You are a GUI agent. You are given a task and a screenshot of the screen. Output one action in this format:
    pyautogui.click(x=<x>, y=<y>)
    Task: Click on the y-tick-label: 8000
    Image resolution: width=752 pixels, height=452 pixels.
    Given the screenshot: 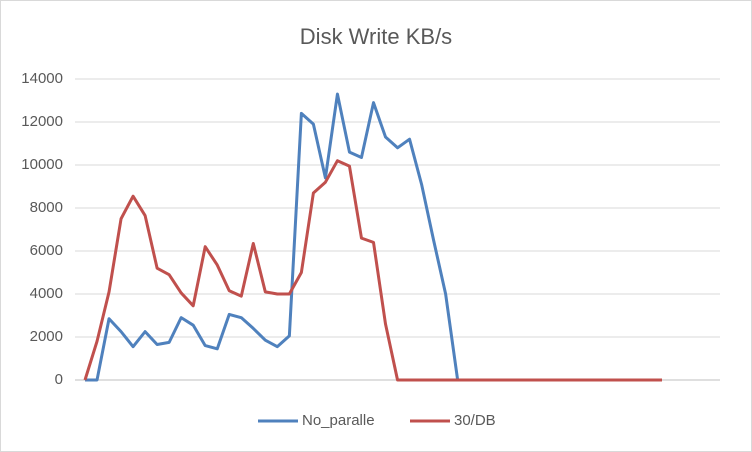 What is the action you would take?
    pyautogui.click(x=46, y=207)
    